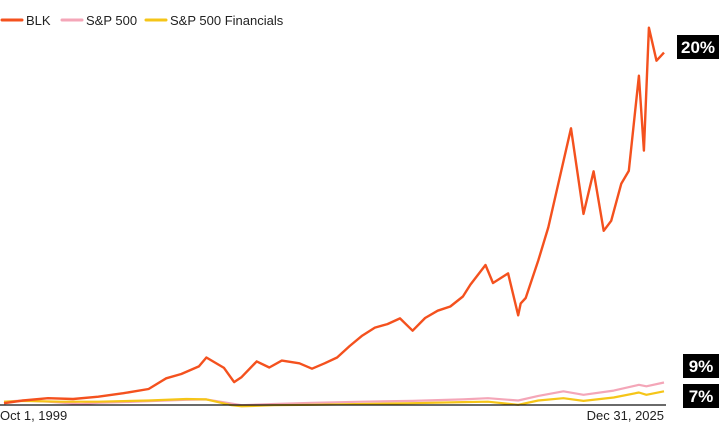 Image resolution: width=720 pixels, height=426 pixels. I want to click on end-value-badges: 20% 9% 7%, so click(698, 221).